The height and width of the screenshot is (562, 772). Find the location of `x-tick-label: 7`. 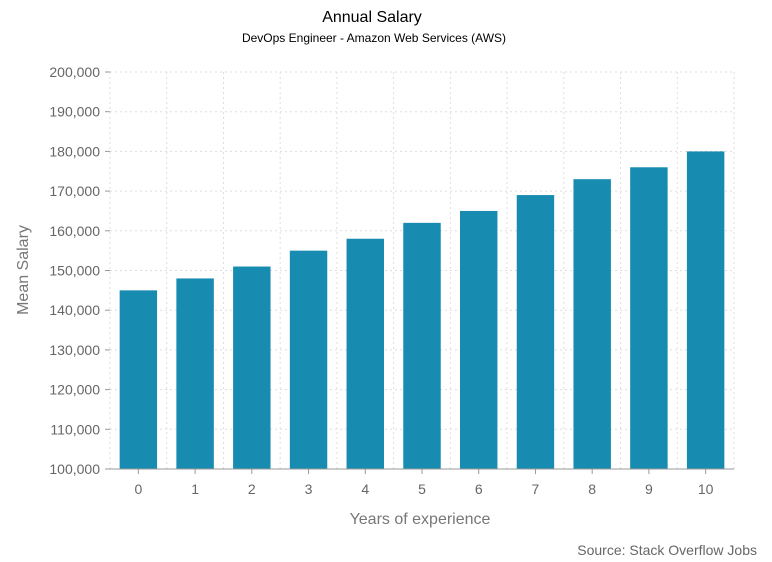

x-tick-label: 7 is located at coordinates (536, 489).